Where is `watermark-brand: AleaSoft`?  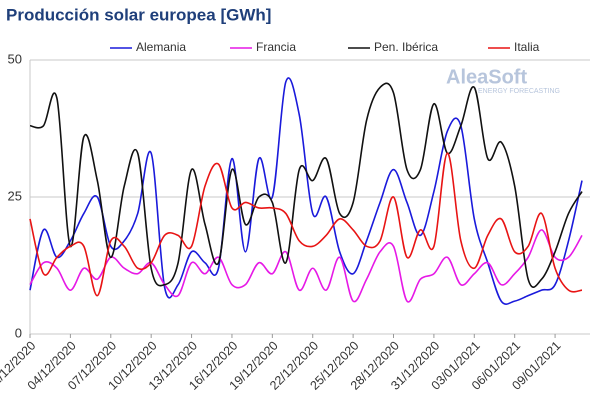 watermark-brand: AleaSoft is located at coordinates (486, 77).